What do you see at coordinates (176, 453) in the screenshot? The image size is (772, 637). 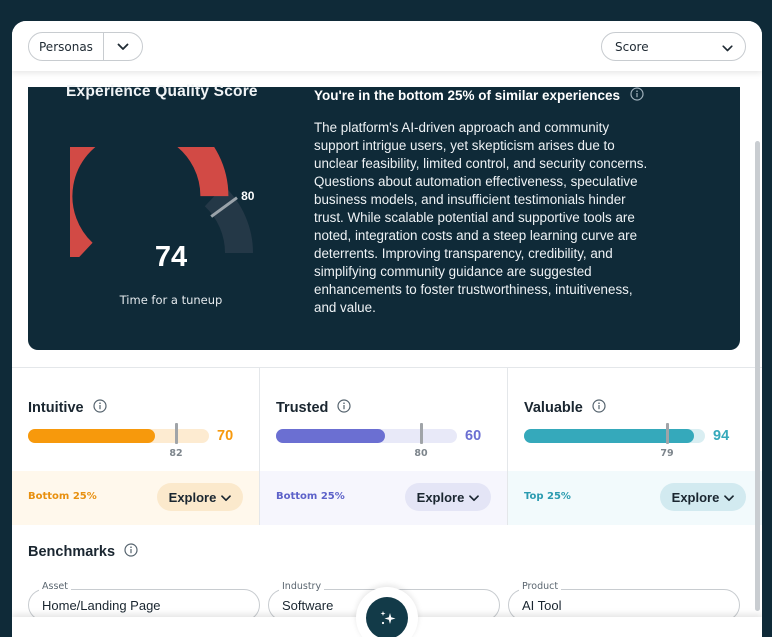 I see `metric-benchmark-label: 82` at bounding box center [176, 453].